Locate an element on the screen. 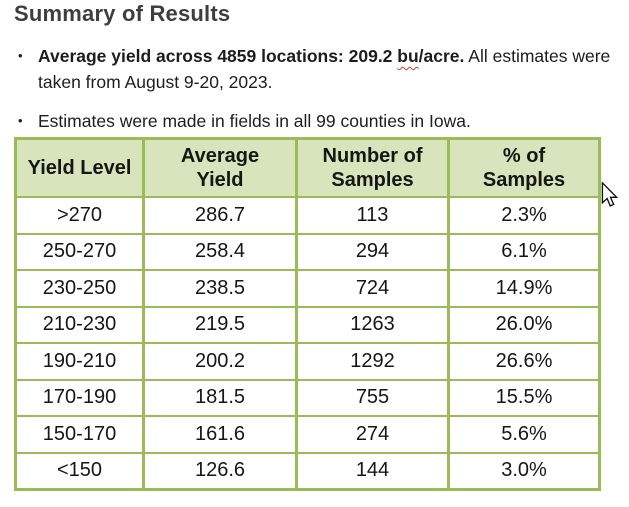  cell-percent-of-samples: 3.0% is located at coordinates (524, 471).